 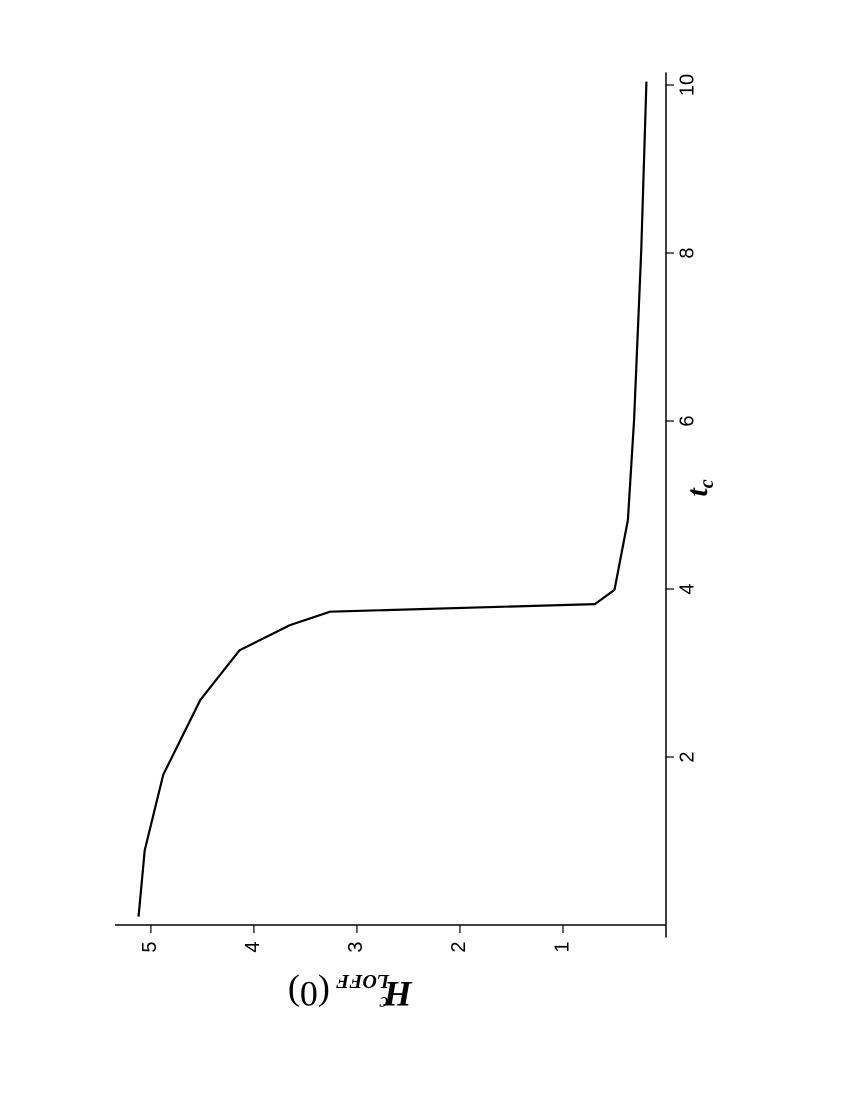 What do you see at coordinates (562, 946) in the screenshot?
I see `y-tick-label: 1` at bounding box center [562, 946].